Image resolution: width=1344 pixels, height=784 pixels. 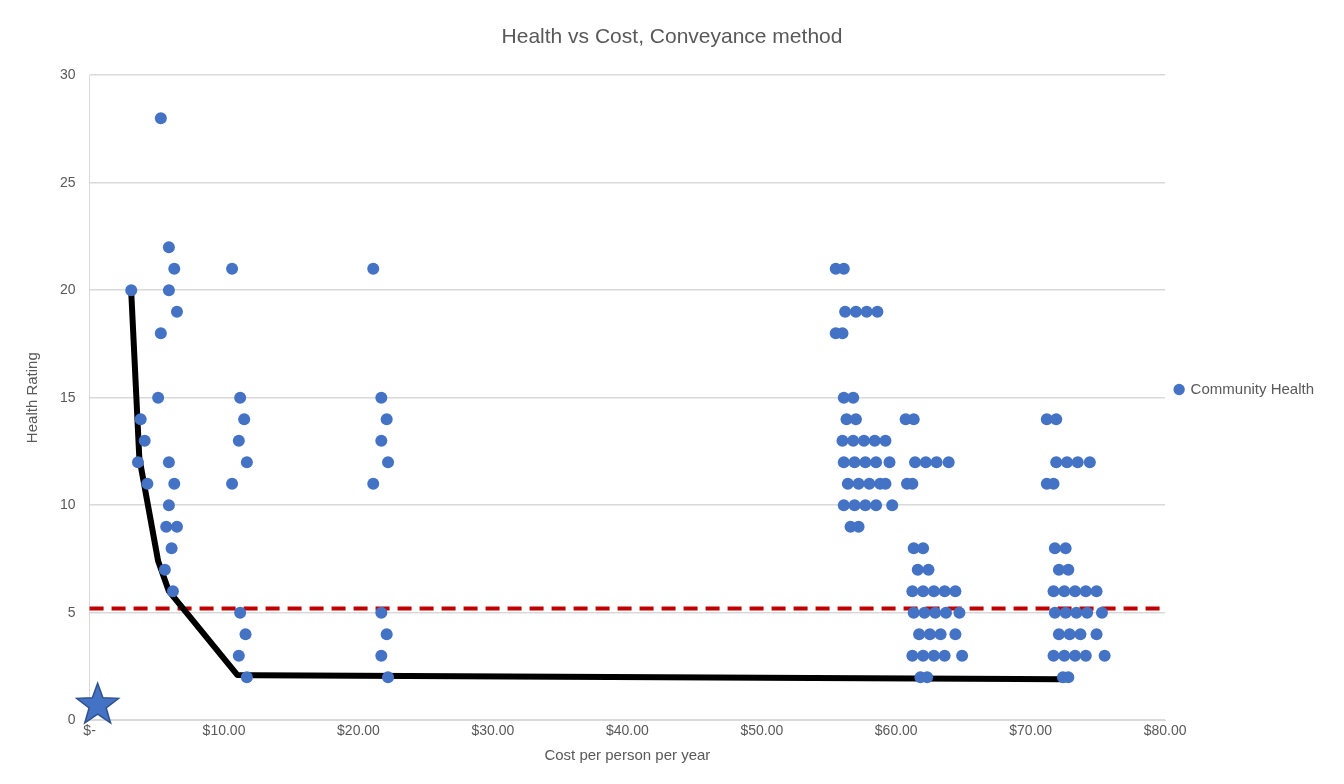 I want to click on y-tick-label: 5, so click(x=71, y=611).